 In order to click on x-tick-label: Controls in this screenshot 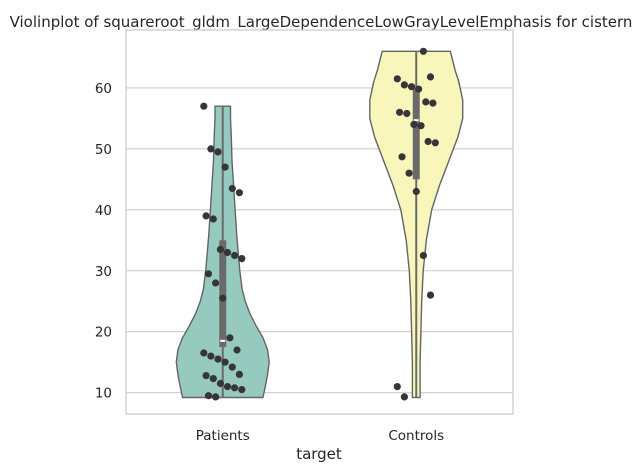, I will do `click(416, 436)`.